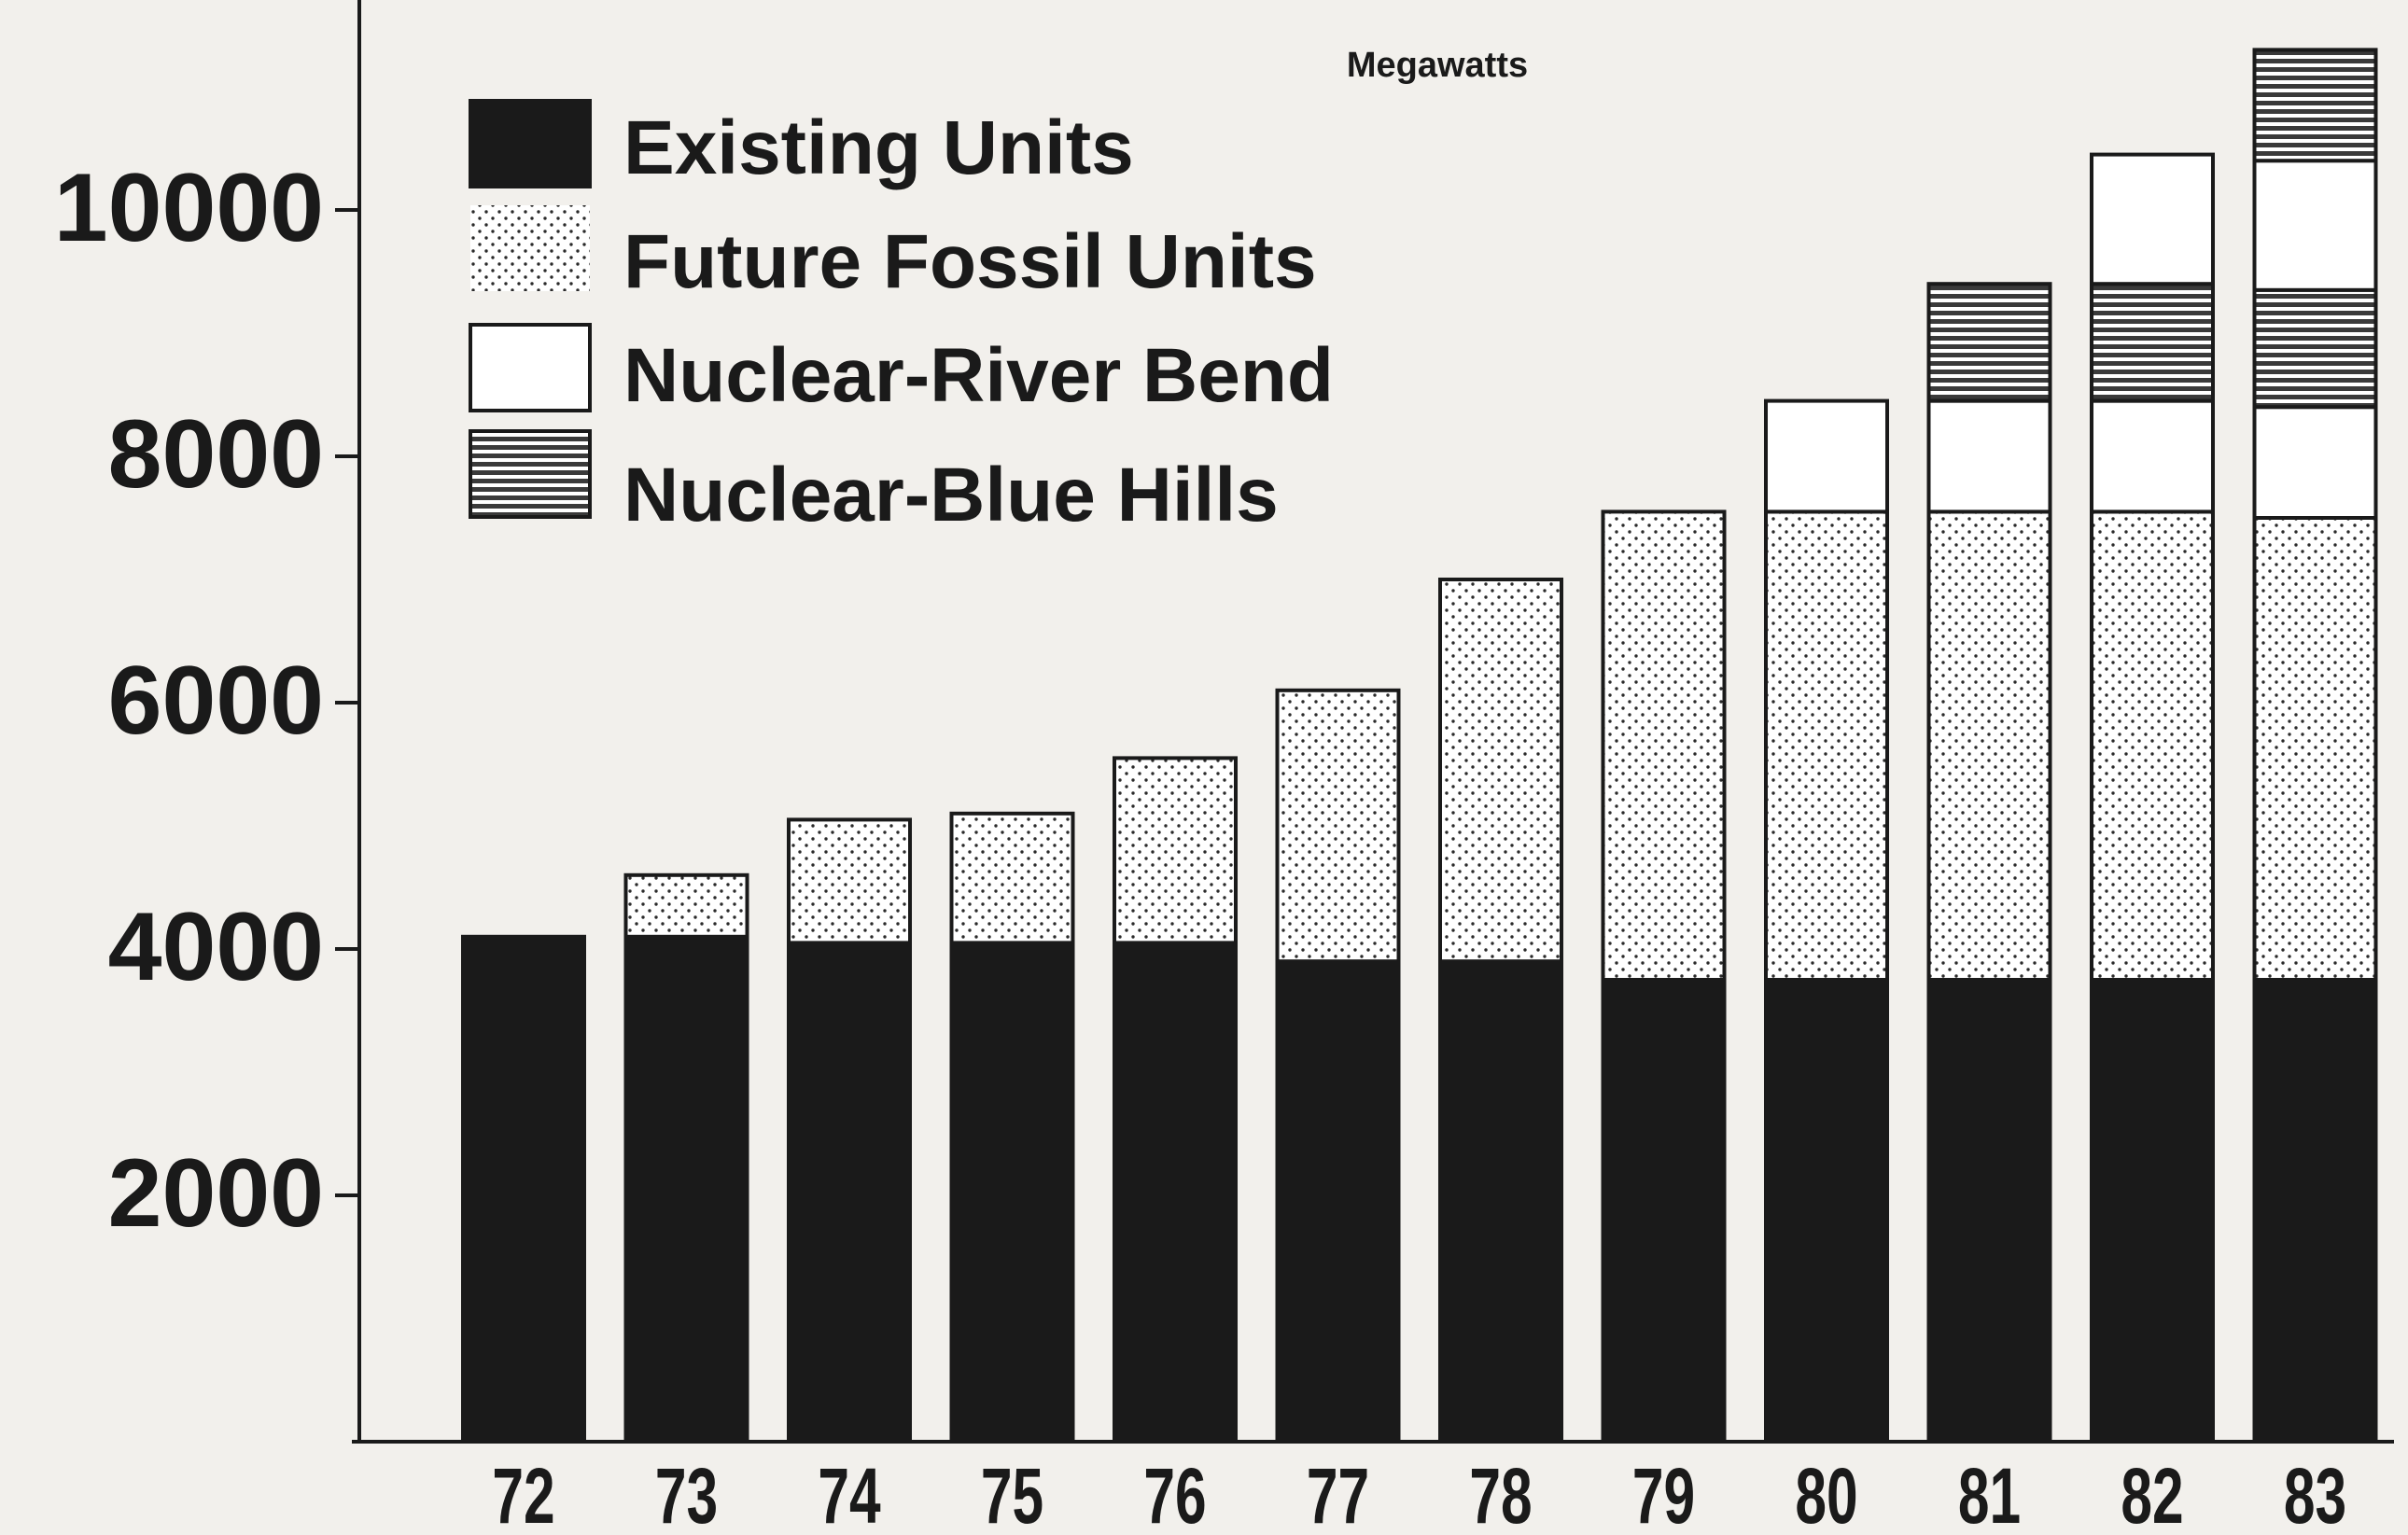  What do you see at coordinates (951, 495) in the screenshot?
I see `legend-label: Nuclear-Blue Hills` at bounding box center [951, 495].